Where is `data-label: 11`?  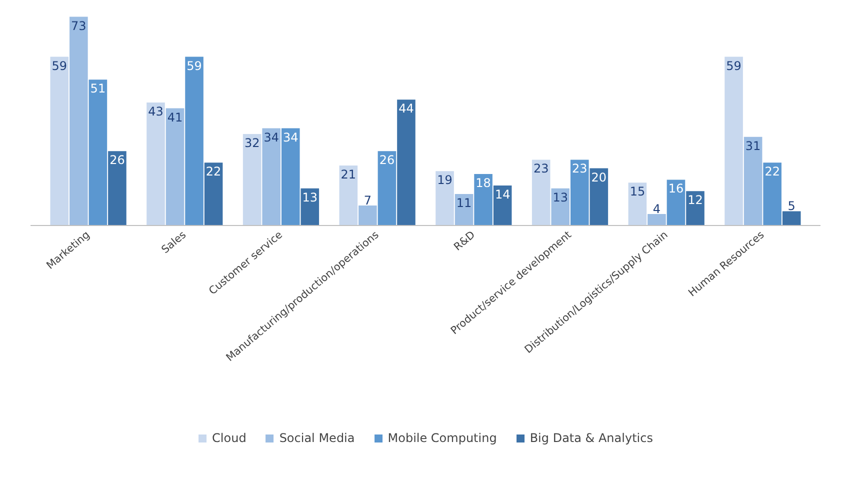 data-label: 11 is located at coordinates (464, 203).